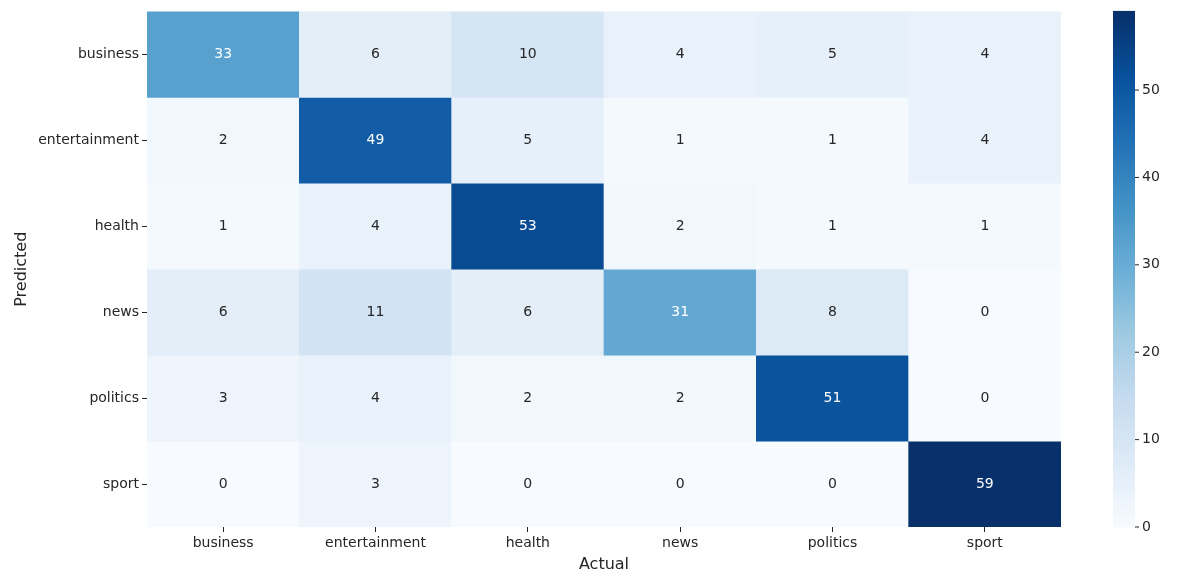 This screenshot has width=1179, height=574. What do you see at coordinates (108, 53) in the screenshot?
I see `y-tick-label: business` at bounding box center [108, 53].